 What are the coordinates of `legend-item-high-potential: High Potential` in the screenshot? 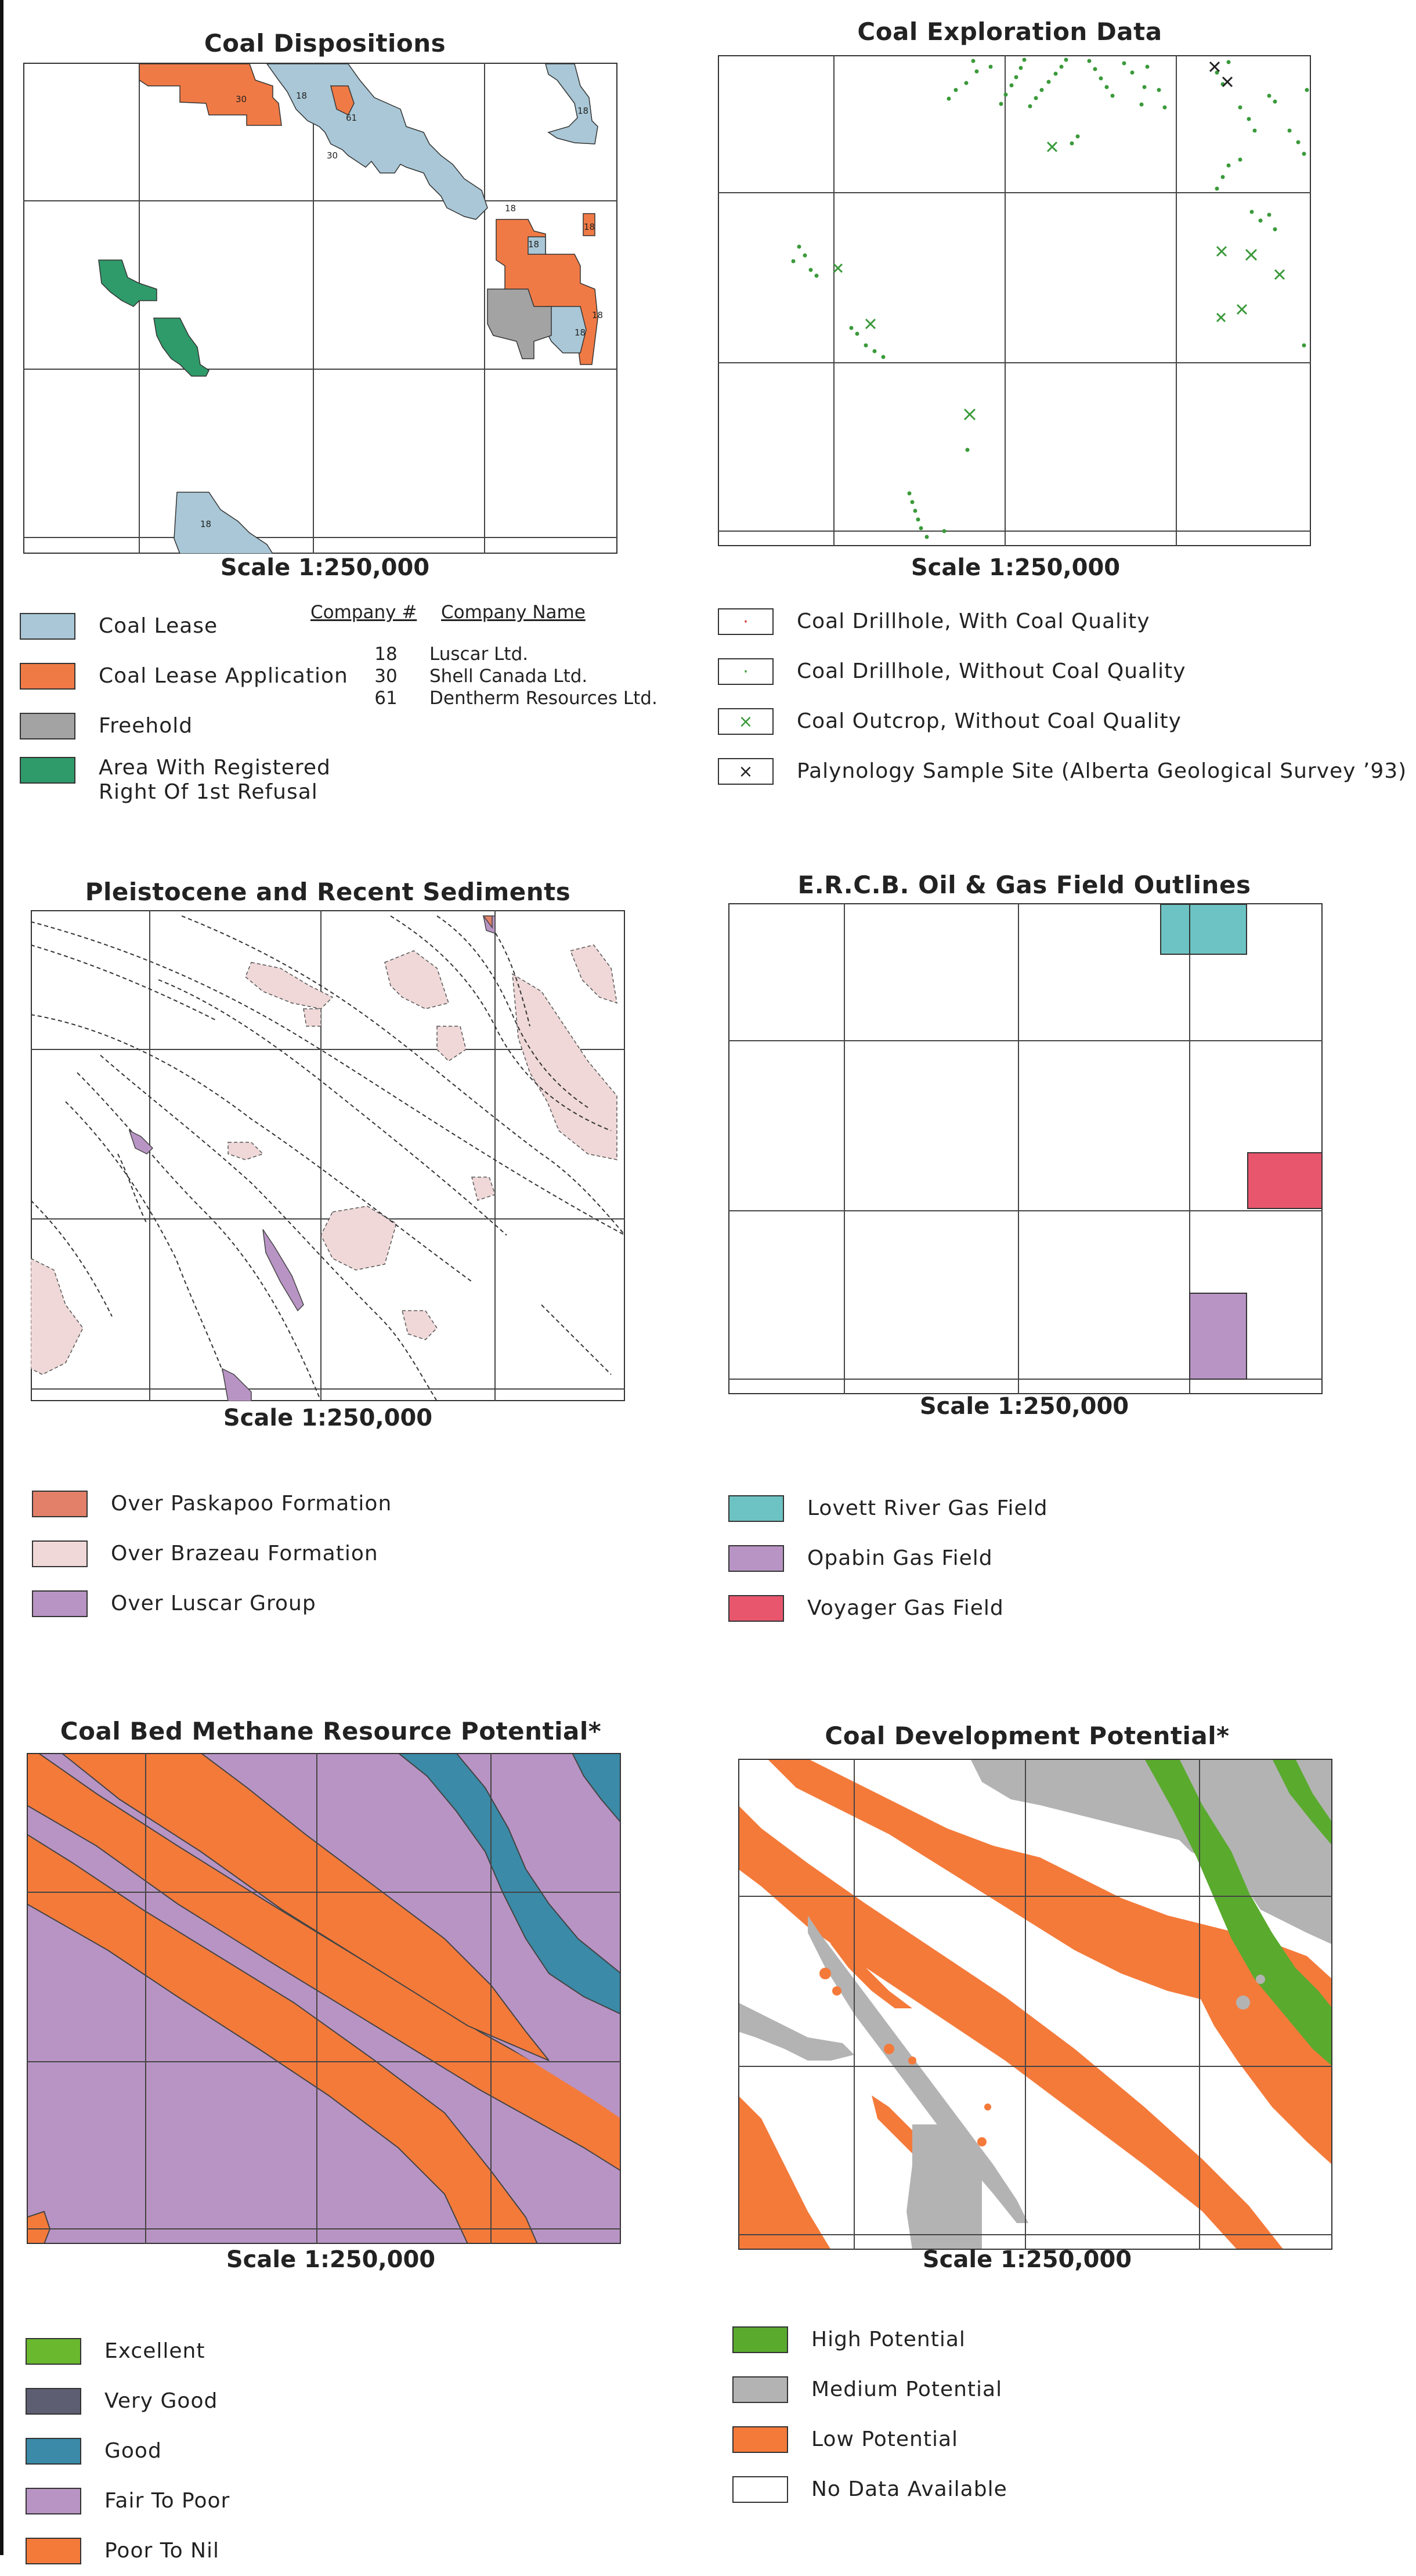 It's located at (869, 2340).